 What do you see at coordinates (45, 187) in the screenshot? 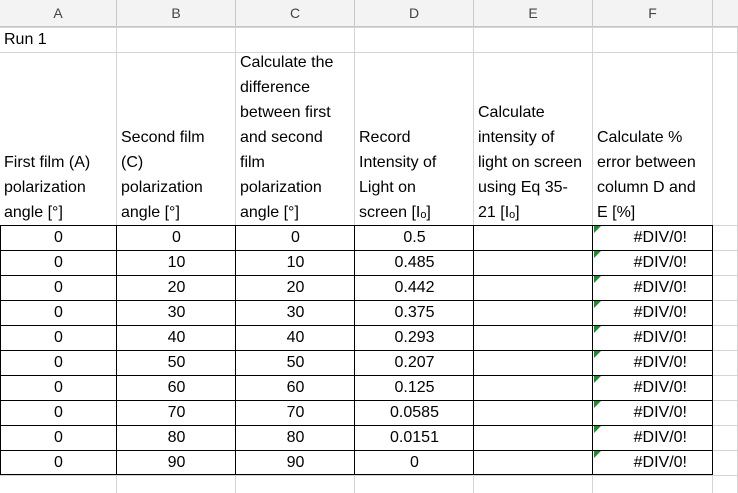
I see `header-a-line: polarization` at bounding box center [45, 187].